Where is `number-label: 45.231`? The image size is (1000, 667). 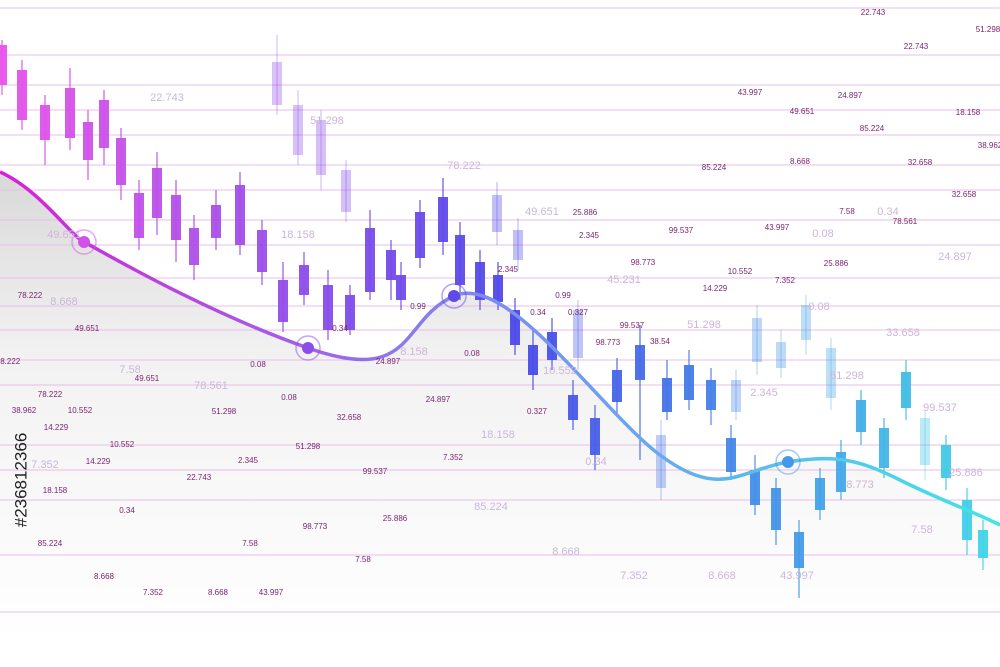
number-label: 45.231 is located at coordinates (624, 280).